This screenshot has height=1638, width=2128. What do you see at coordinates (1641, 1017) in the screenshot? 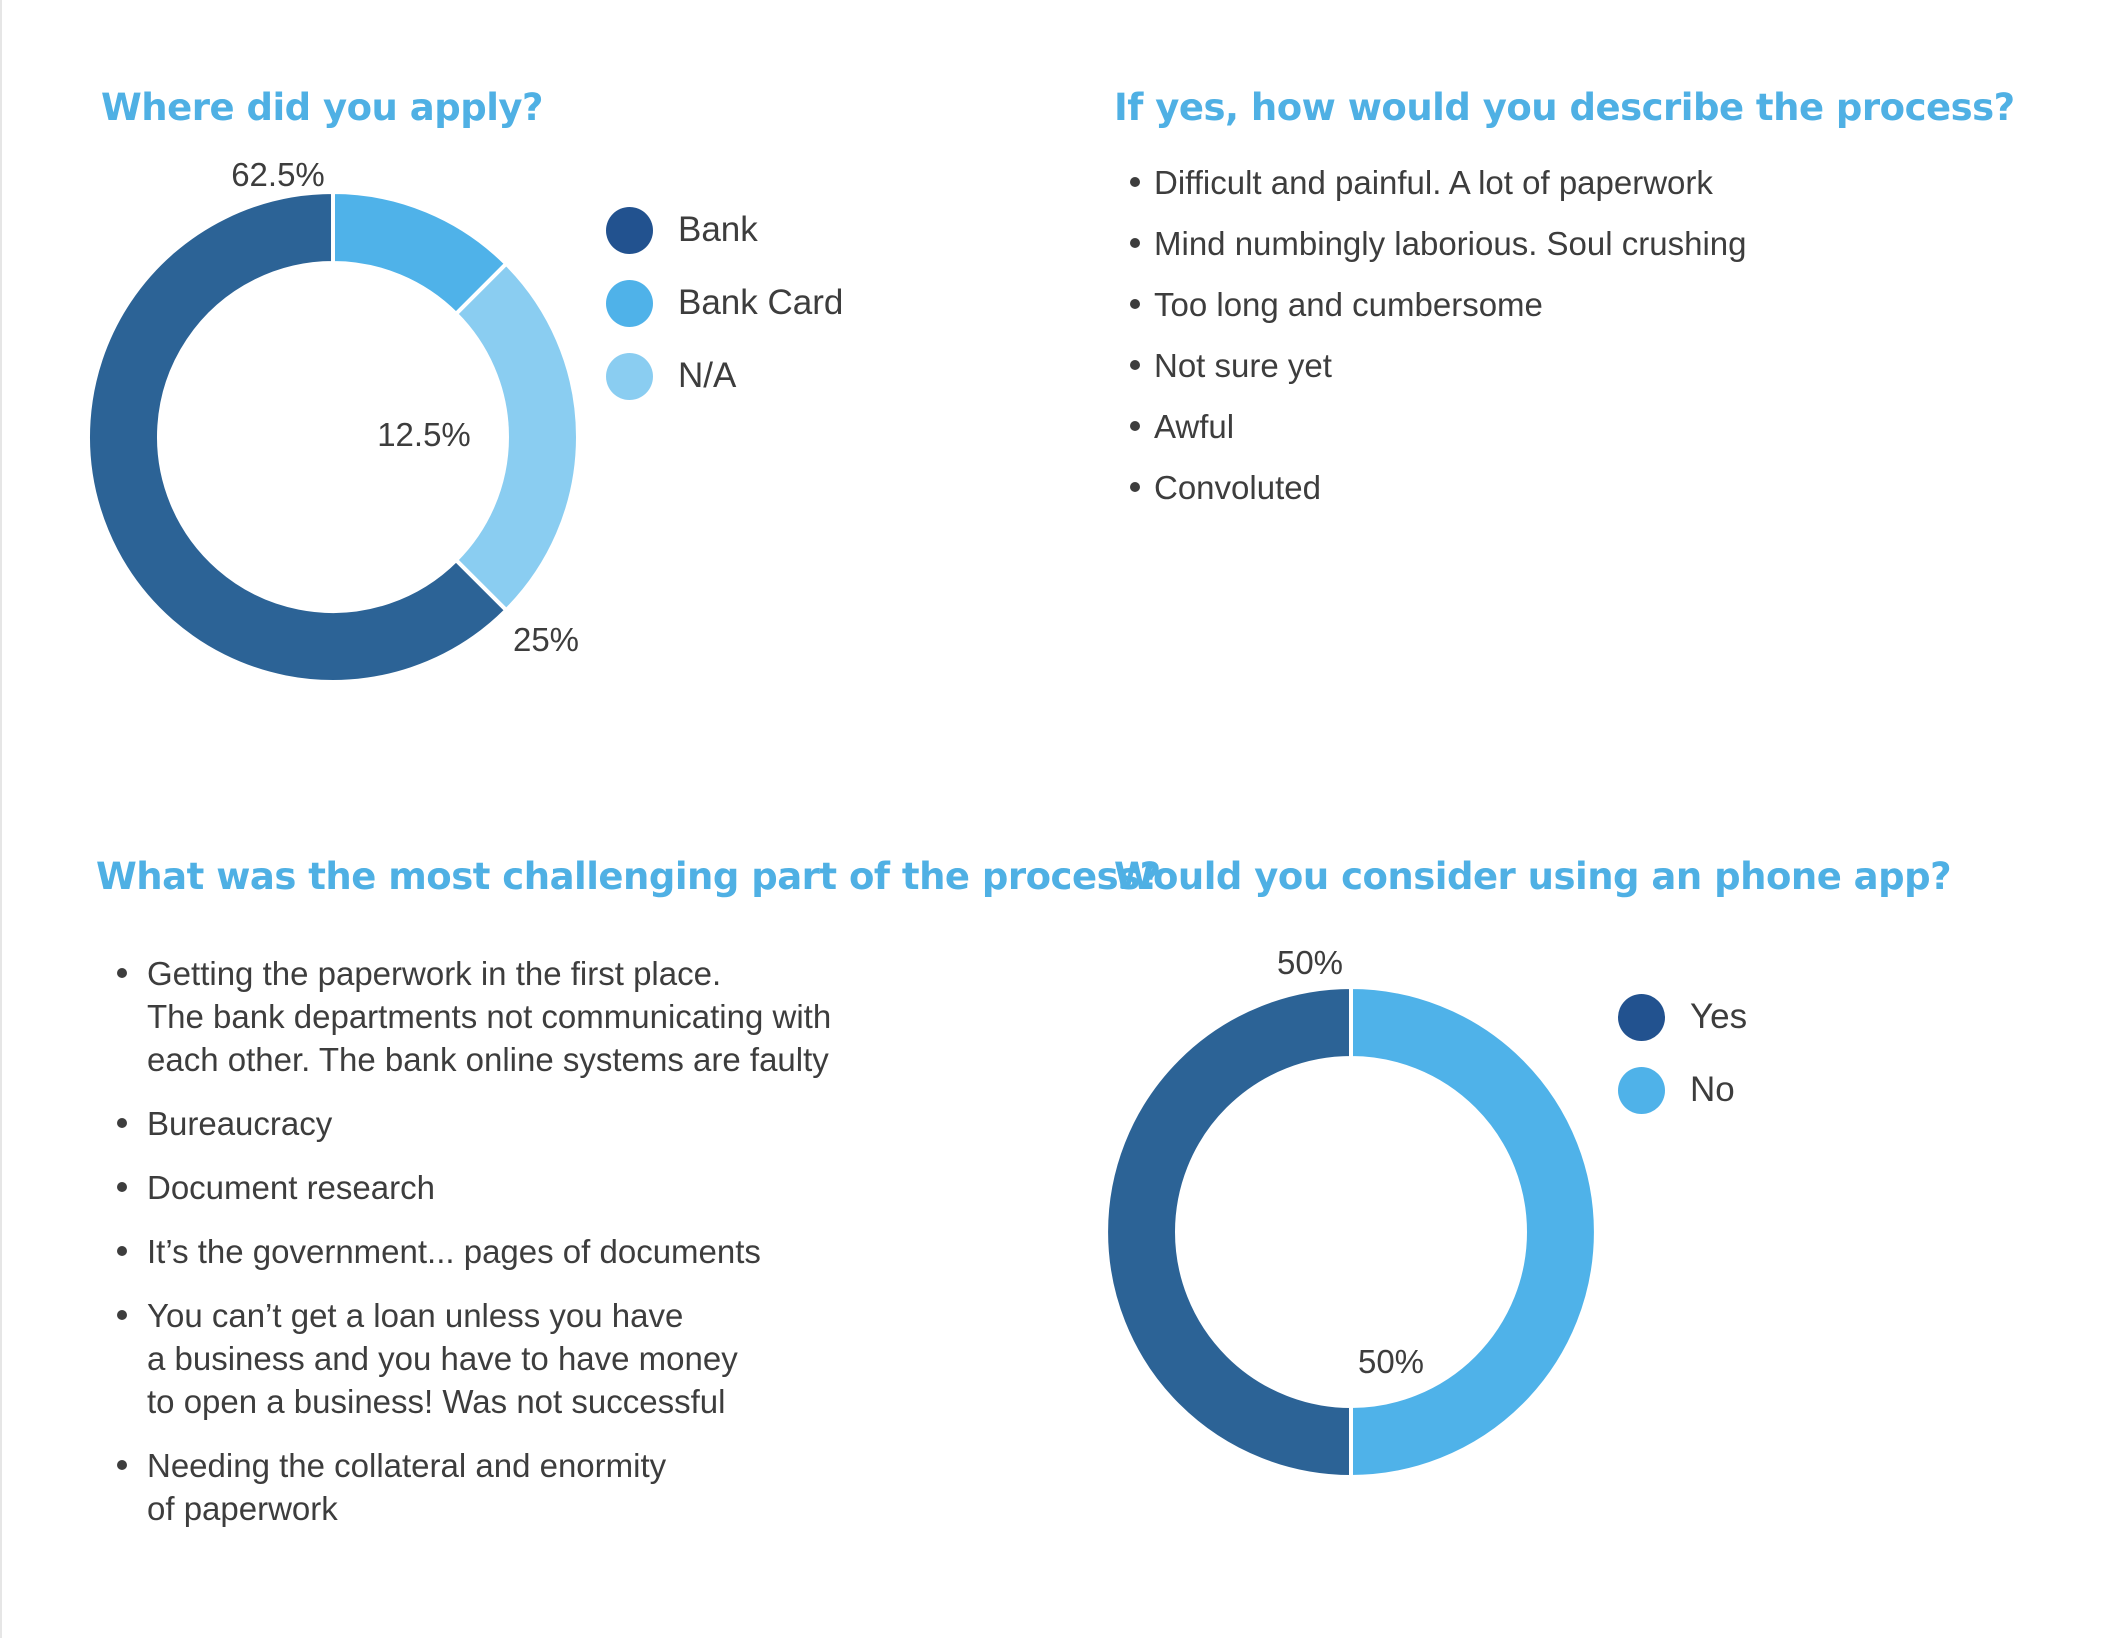
I see `legend-swatch-yes` at bounding box center [1641, 1017].